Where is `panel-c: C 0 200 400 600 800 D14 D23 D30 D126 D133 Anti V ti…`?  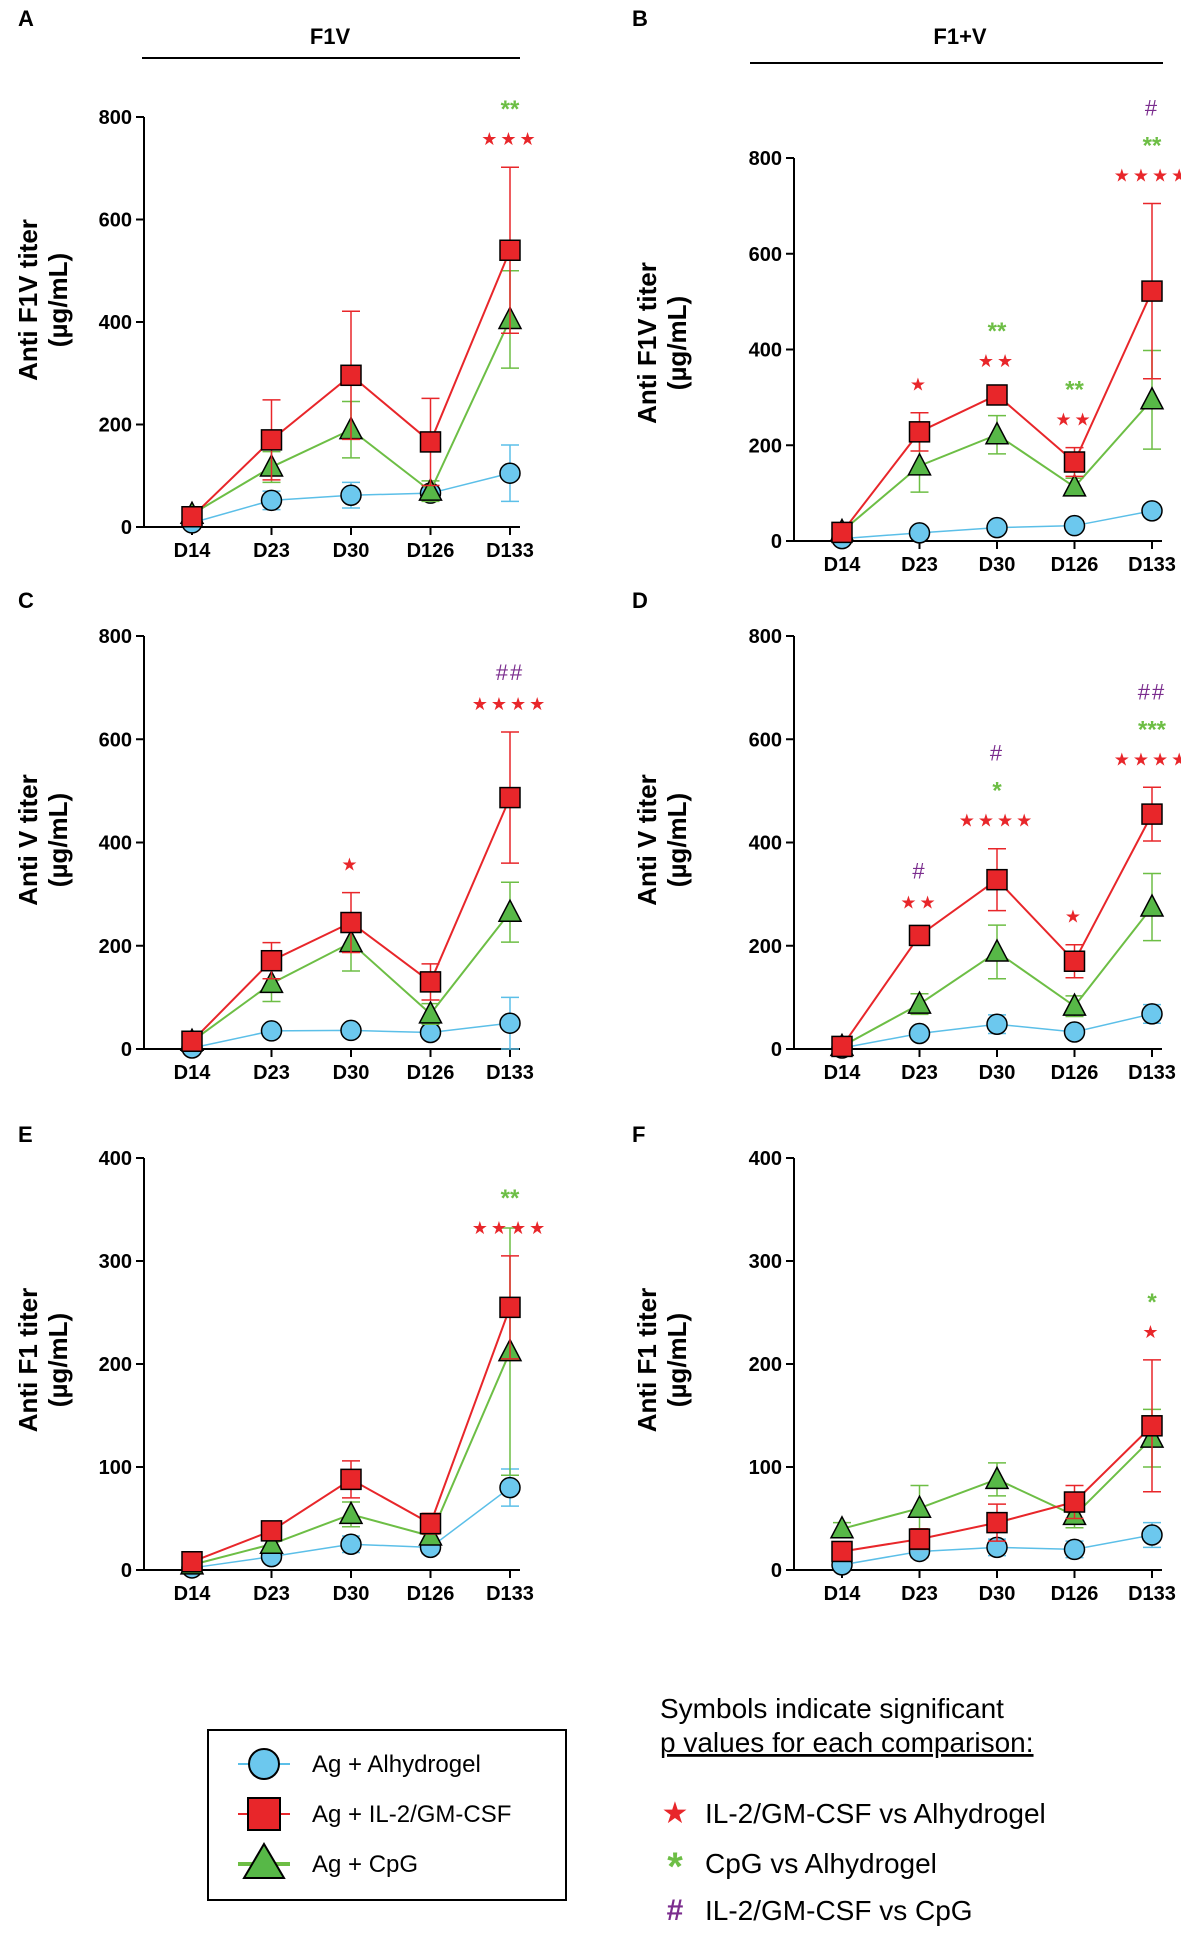
panel-c: C 0 200 400 600 800 D14 D23 D30 D126 D133 Anti V ti… is located at coordinates (281, 836).